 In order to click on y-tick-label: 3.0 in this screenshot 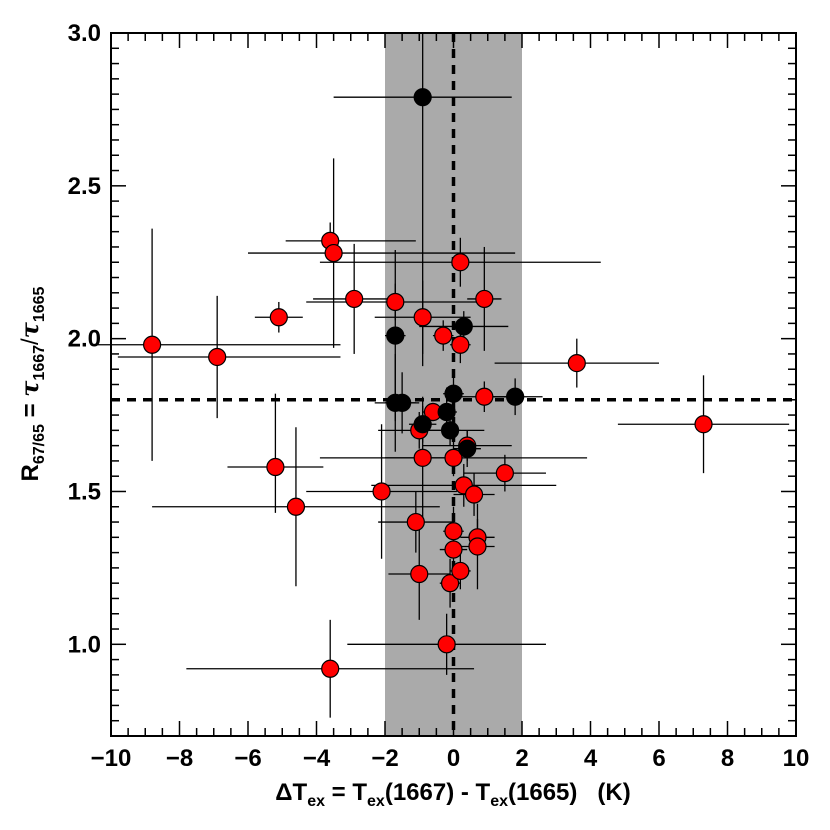, I will do `click(84, 33)`.